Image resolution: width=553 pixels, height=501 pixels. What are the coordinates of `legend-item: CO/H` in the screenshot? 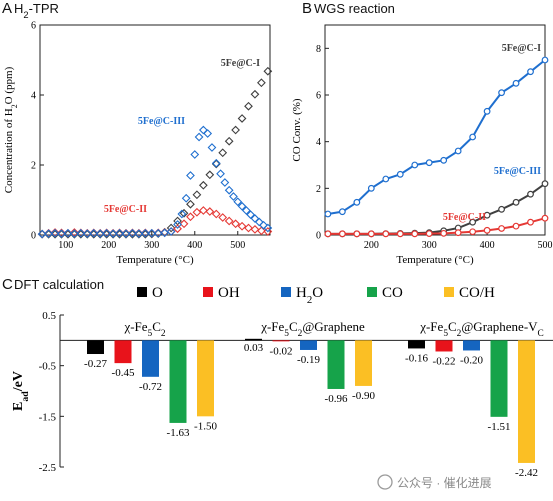 It's located at (469, 293).